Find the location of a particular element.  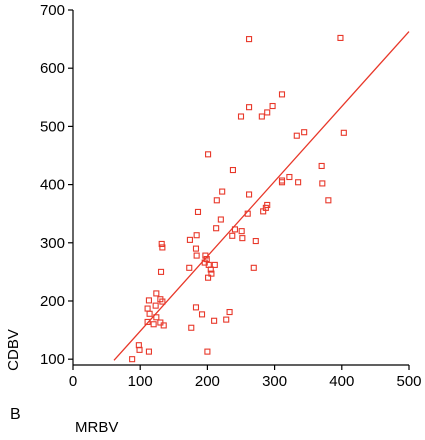

x-tick-label: 500 is located at coordinates (408, 381).